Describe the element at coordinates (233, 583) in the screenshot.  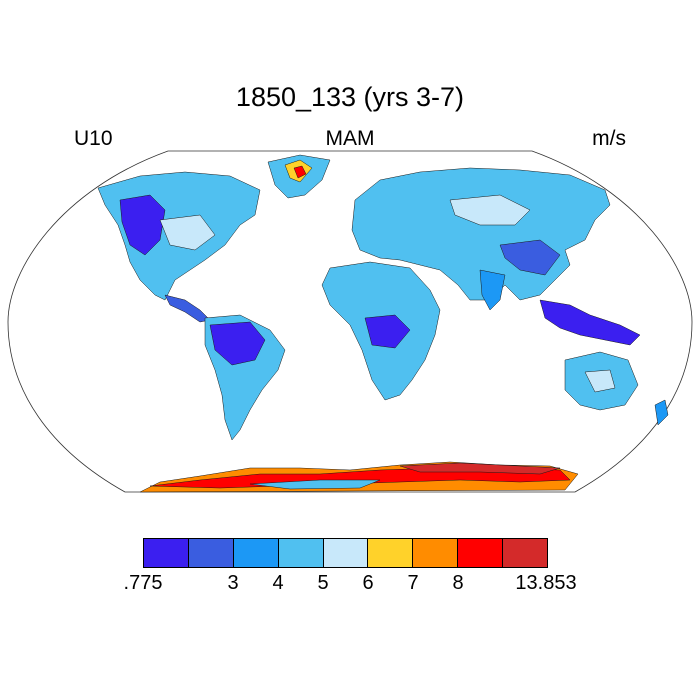
I see `colorbar-label: 3` at that location.